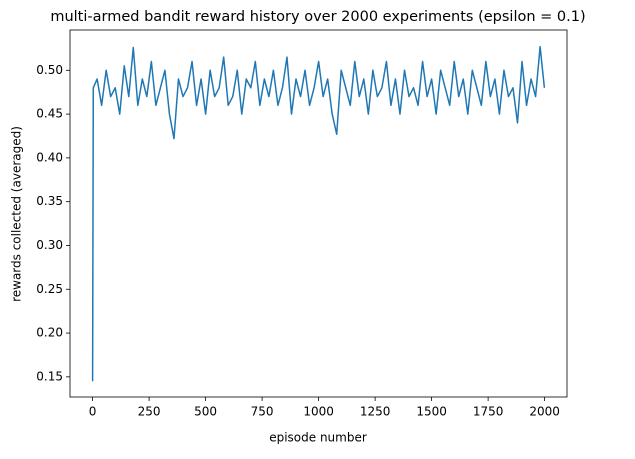 Image resolution: width=635 pixels, height=459 pixels. Describe the element at coordinates (149, 412) in the screenshot. I see `x-tick-label: 250` at that location.